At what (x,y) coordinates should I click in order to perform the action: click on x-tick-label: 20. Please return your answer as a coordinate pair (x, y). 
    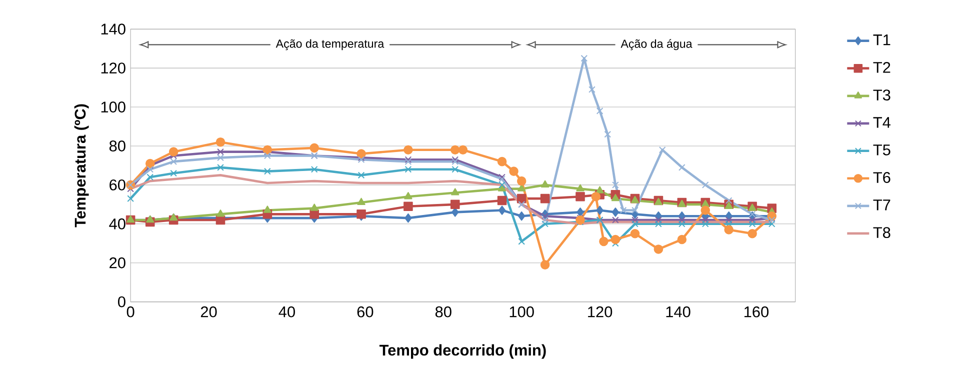
    Looking at the image, I should click on (208, 312).